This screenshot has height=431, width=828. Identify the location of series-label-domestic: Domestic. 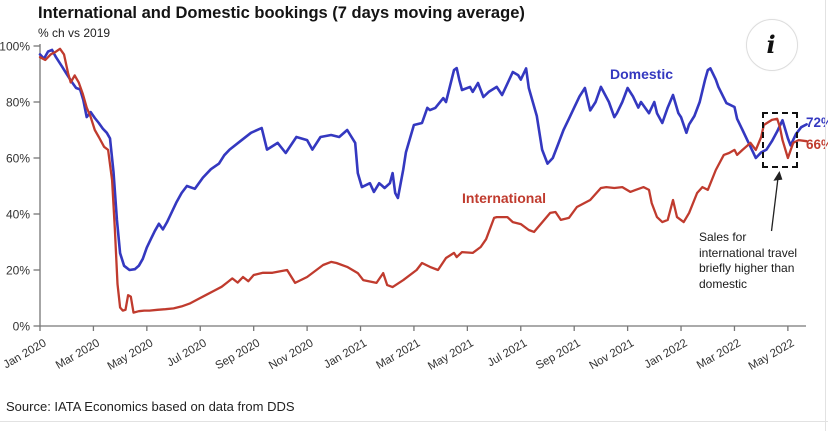
(642, 74).